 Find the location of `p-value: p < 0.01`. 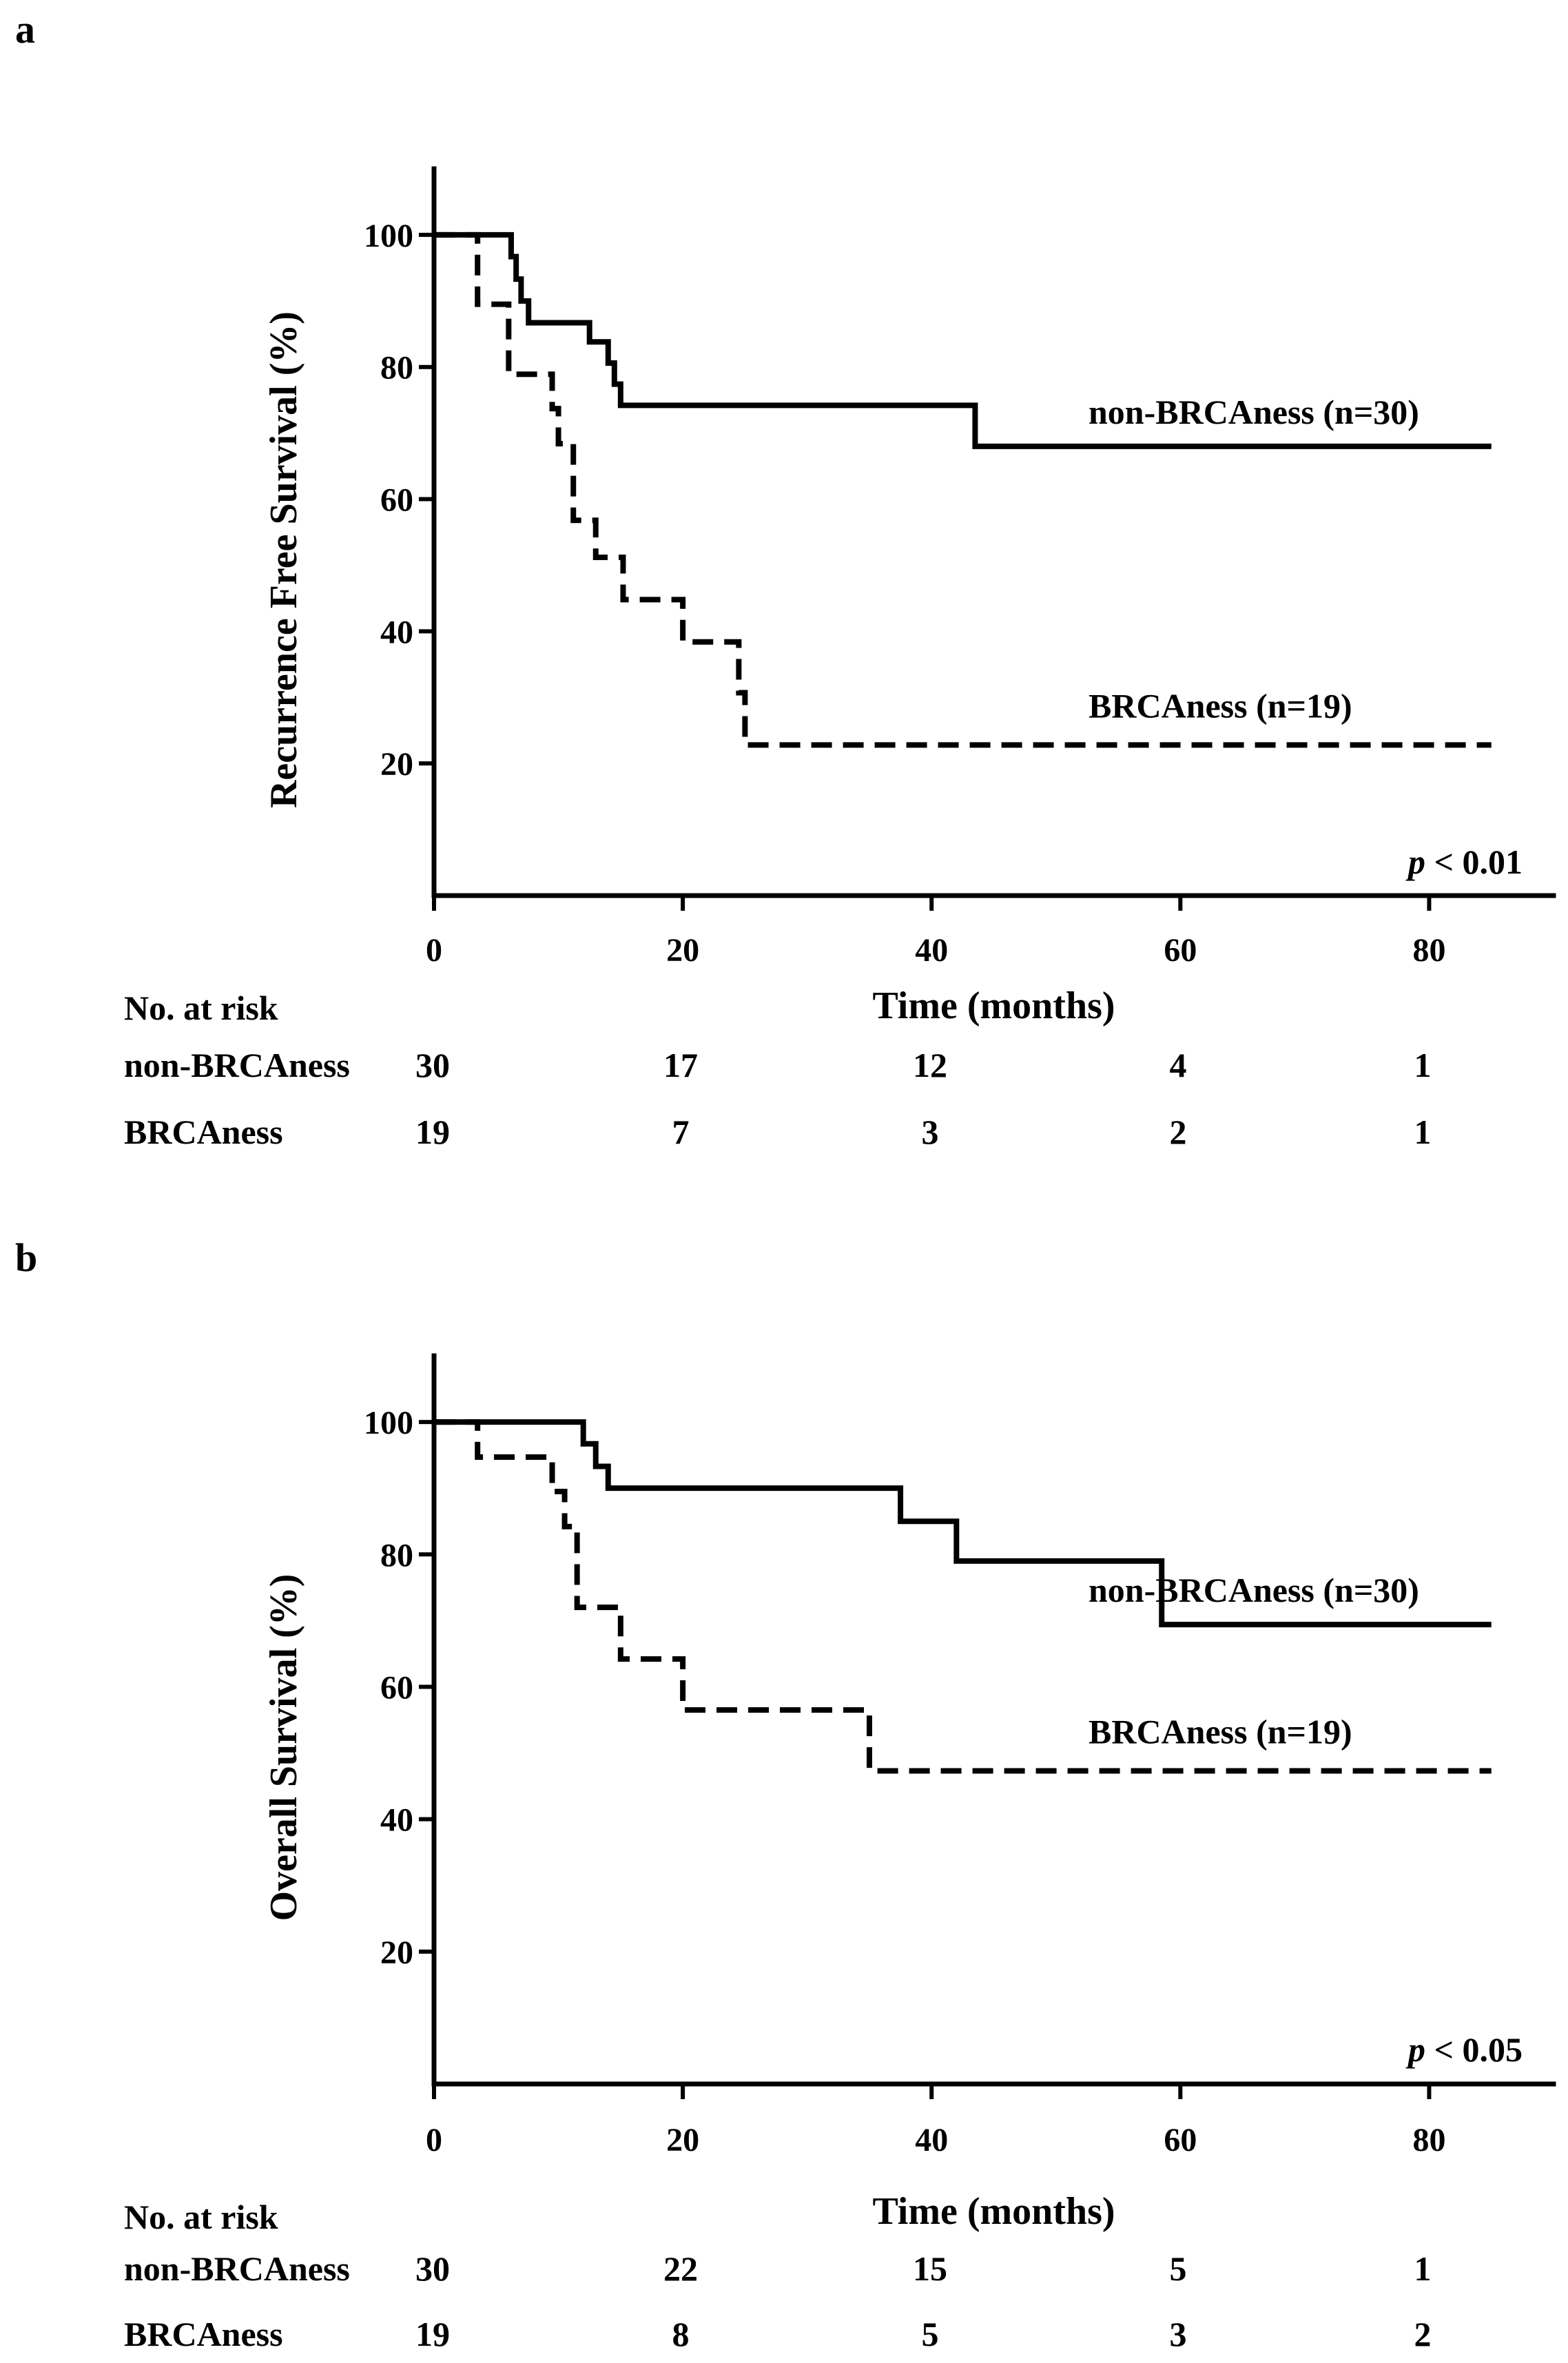

p-value: p < 0.01 is located at coordinates (1464, 862).